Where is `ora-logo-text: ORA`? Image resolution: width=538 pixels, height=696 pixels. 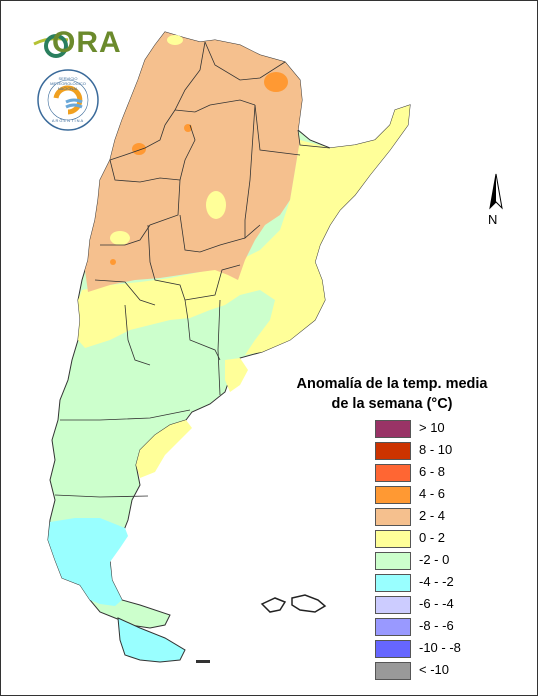 ora-logo-text: ORA is located at coordinates (87, 42).